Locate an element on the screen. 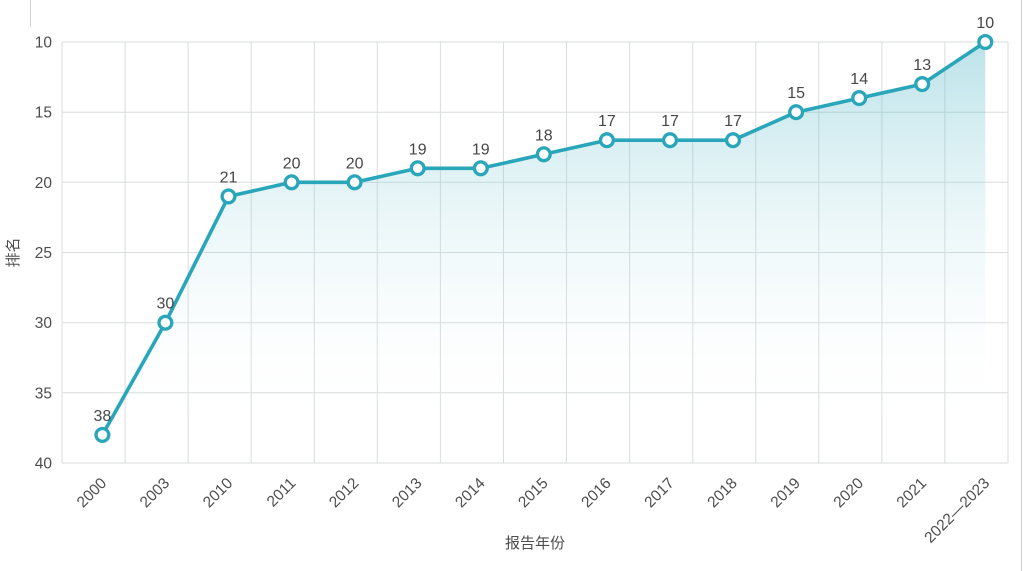  x-tick-label: 2017 is located at coordinates (659, 493).